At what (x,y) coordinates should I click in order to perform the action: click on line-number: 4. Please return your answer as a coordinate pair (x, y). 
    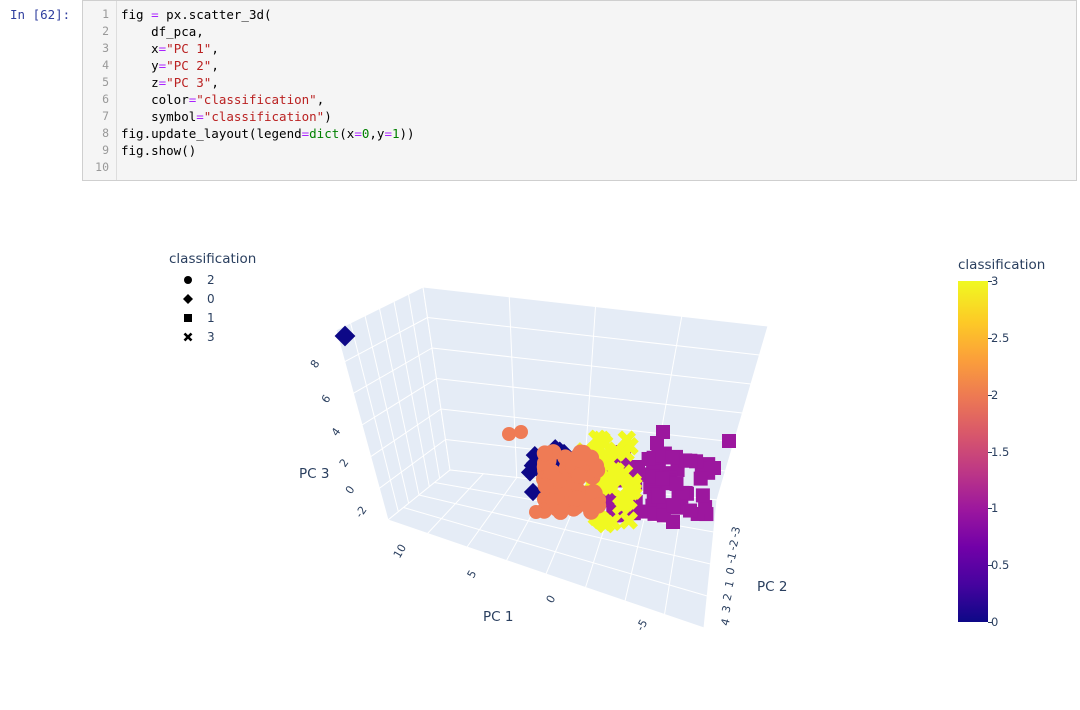
    Looking at the image, I should click on (105, 65).